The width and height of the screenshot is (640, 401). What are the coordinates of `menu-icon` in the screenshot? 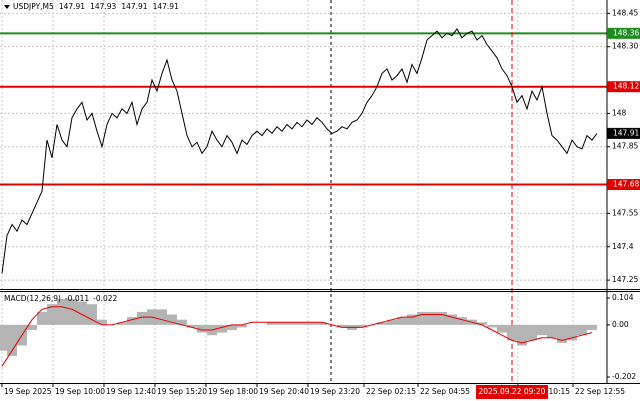 It's located at (7, 7).